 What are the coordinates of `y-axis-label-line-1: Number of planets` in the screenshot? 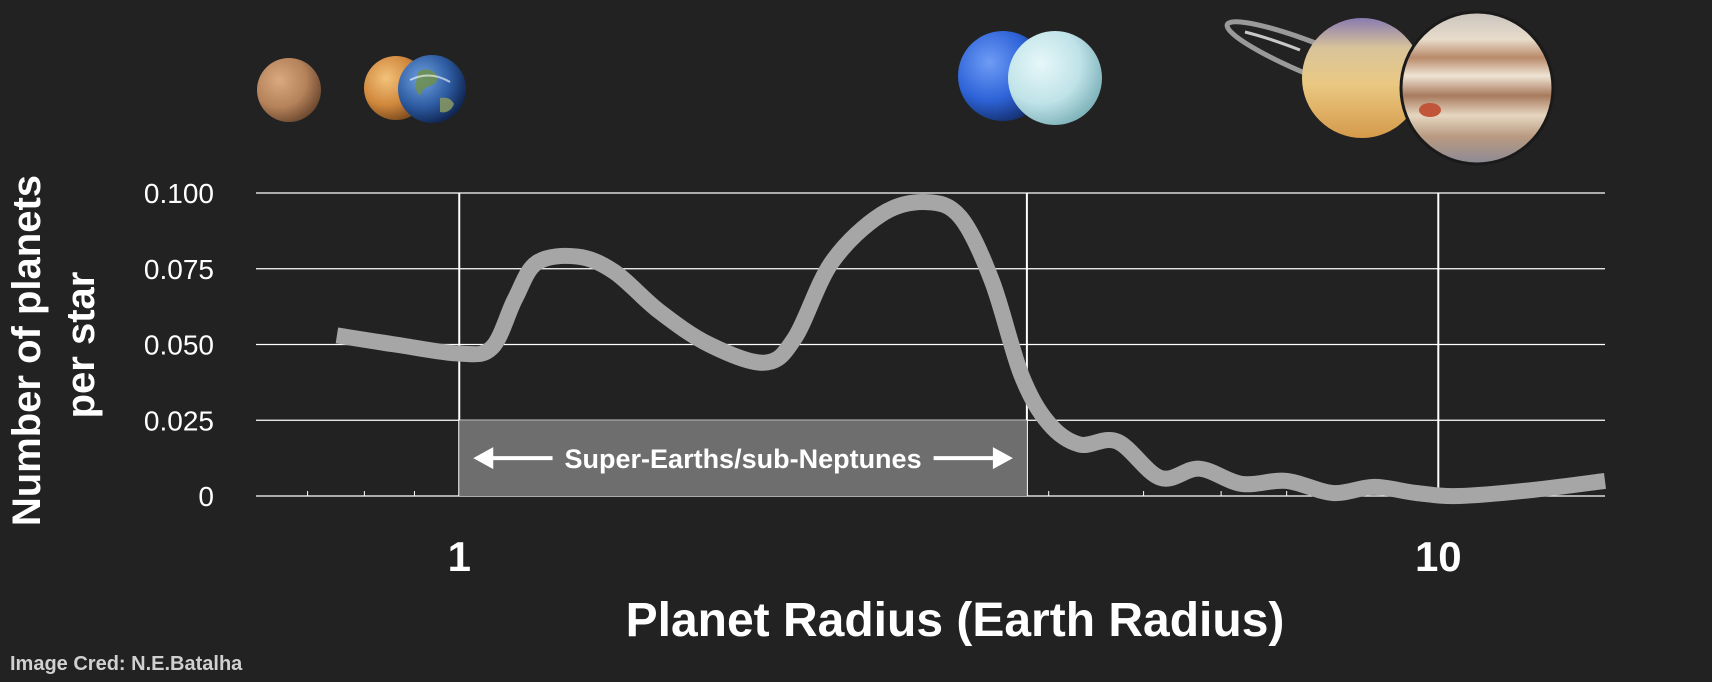 It's located at (27, 350).